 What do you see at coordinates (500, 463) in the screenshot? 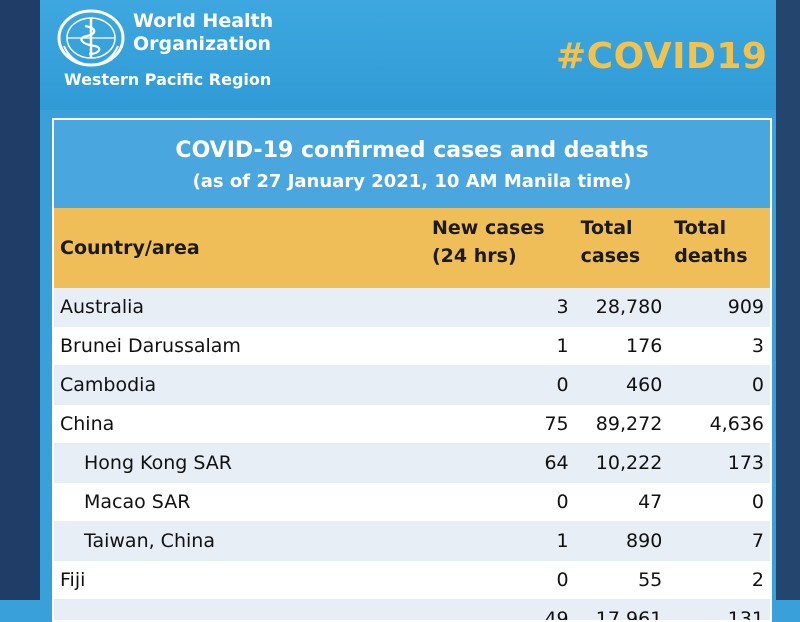
I see `new-cases-cell: 64` at bounding box center [500, 463].